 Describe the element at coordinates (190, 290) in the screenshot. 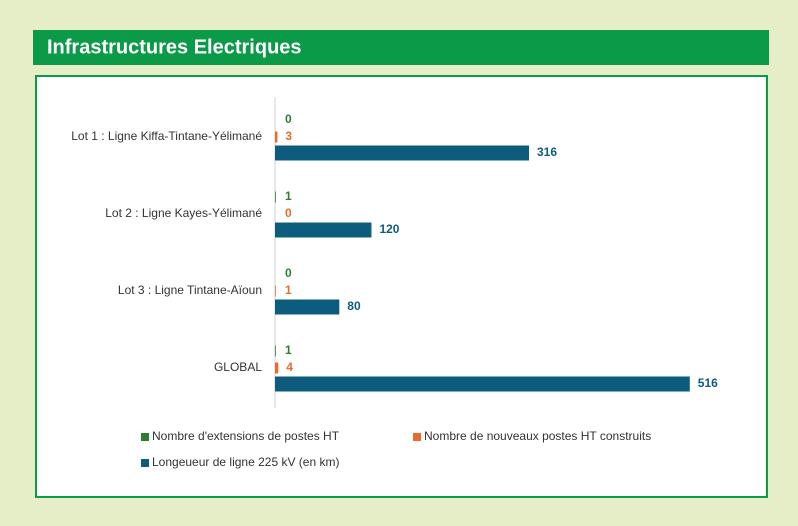

I see `y-tick-label: Lot 3 : Ligne Tintane-Aïoun` at that location.